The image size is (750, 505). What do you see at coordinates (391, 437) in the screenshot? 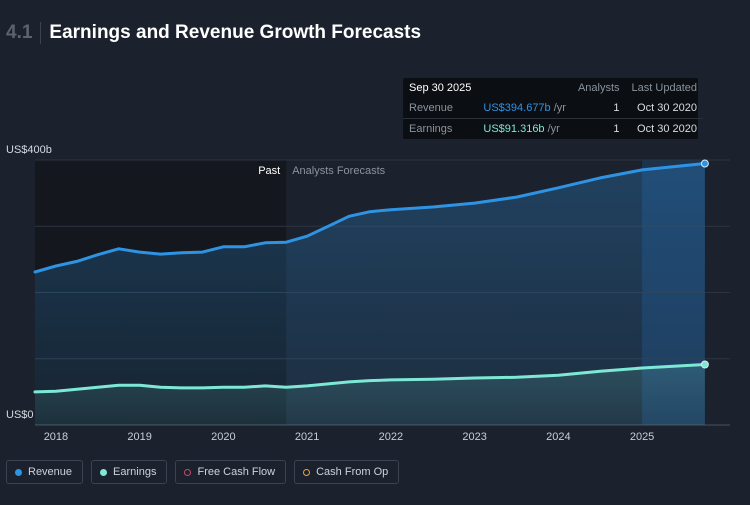
I see `x-tick-label: 2022` at bounding box center [391, 437].